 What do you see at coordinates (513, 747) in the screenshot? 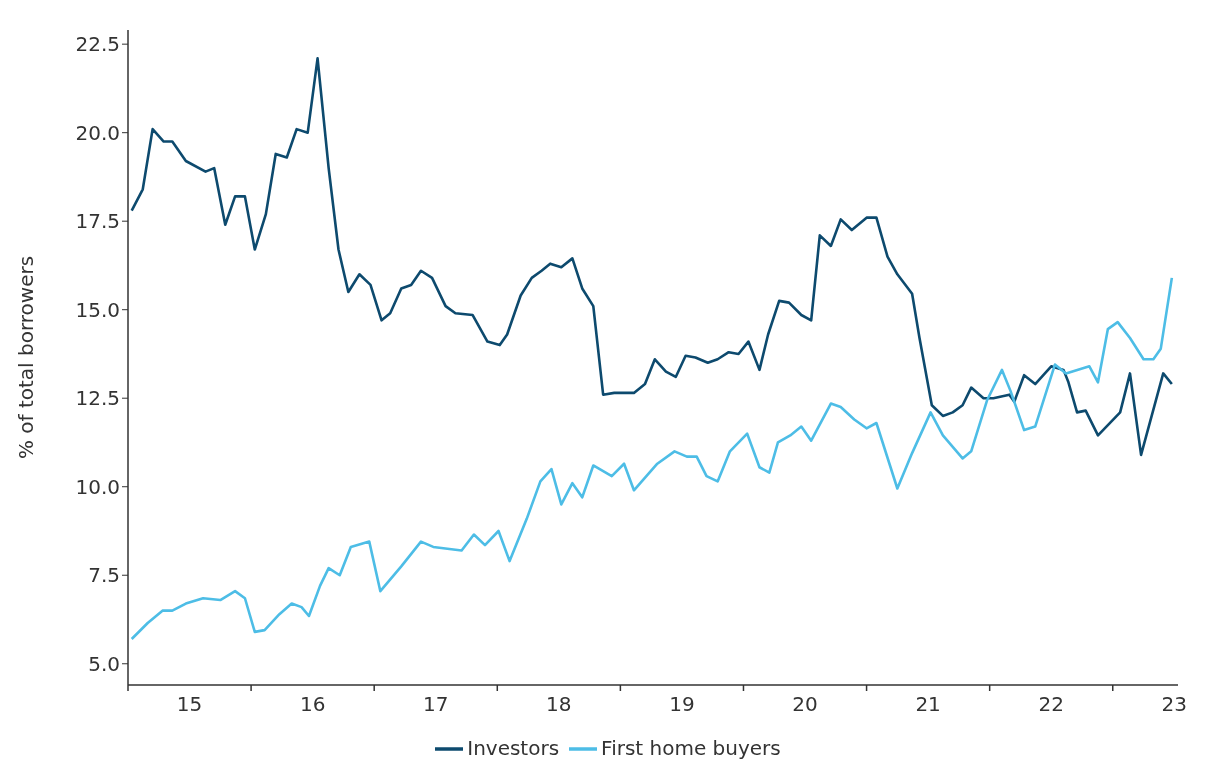
I see `legend-label: Investors` at bounding box center [513, 747].